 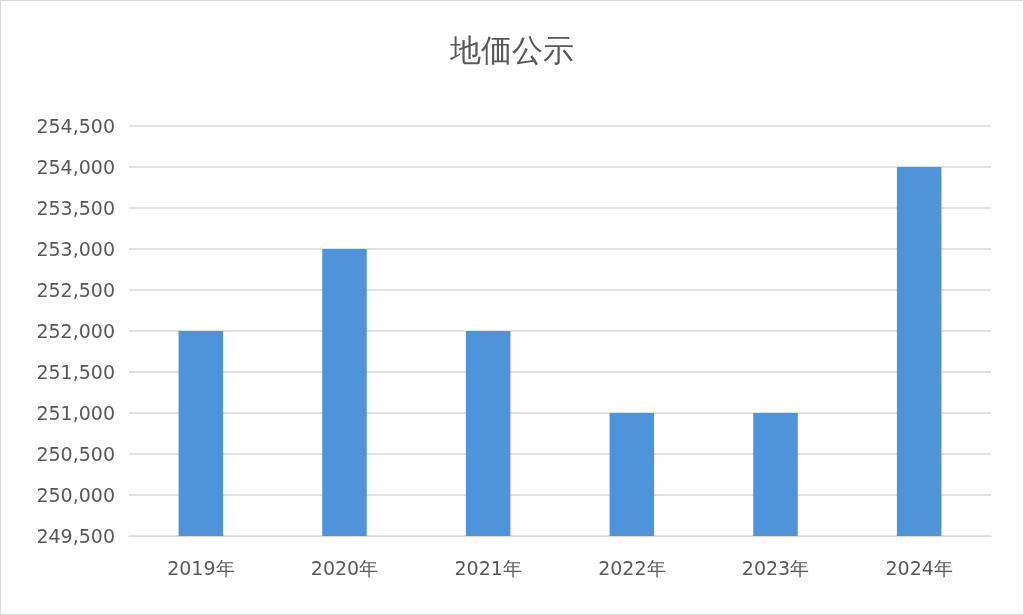 What do you see at coordinates (75, 454) in the screenshot?
I see `y-tick-label: 250,500` at bounding box center [75, 454].